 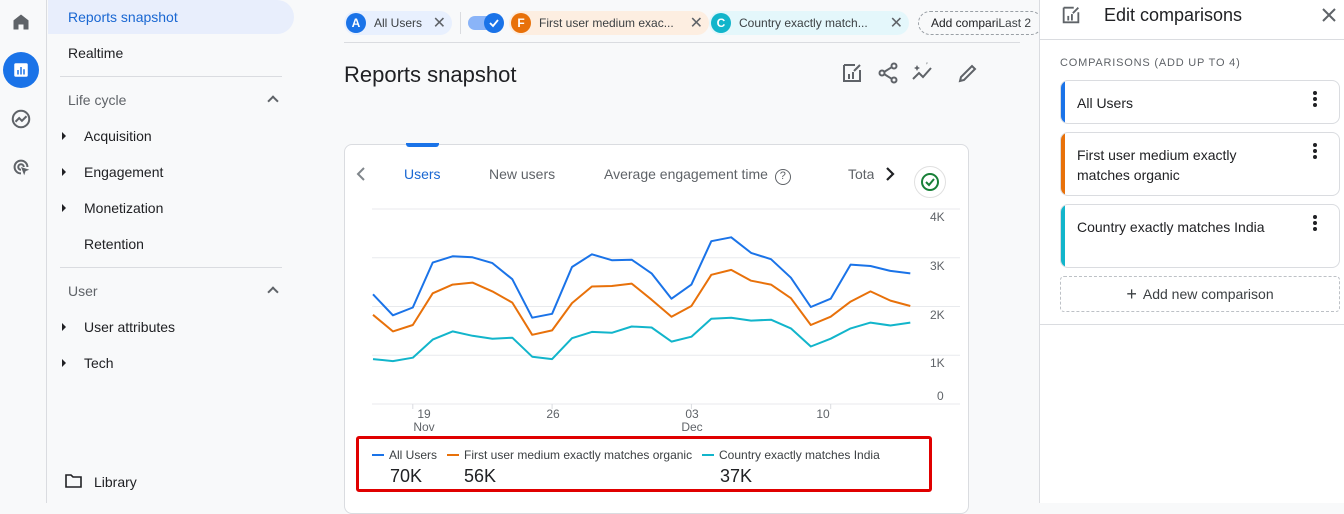 What do you see at coordinates (115, 482) in the screenshot?
I see `nav-item-library: Library` at bounding box center [115, 482].